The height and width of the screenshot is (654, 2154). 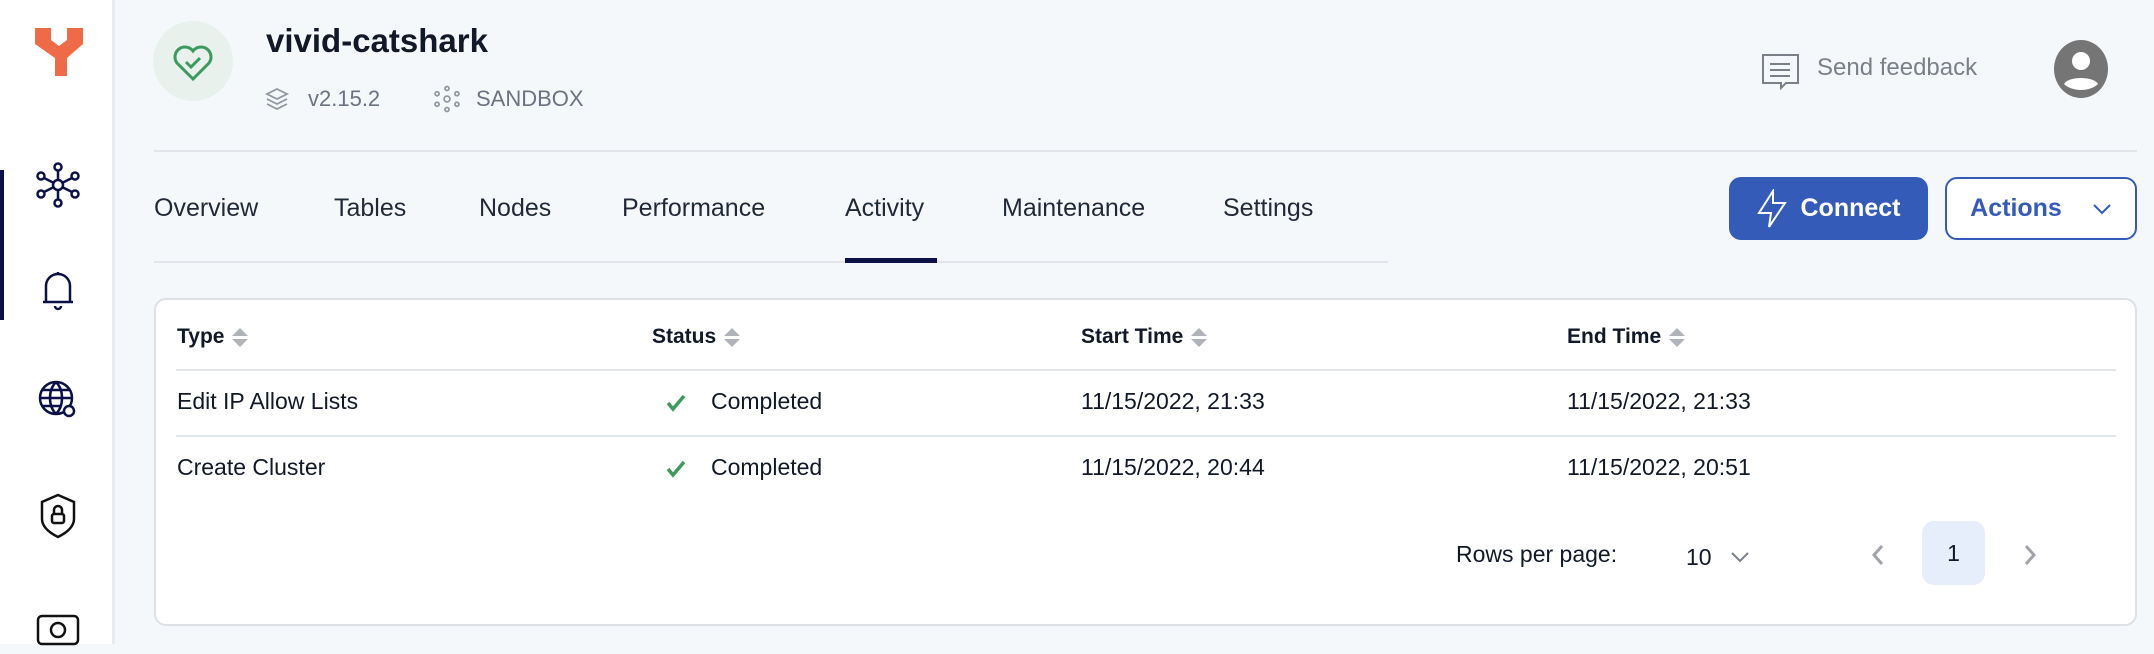 I want to click on column-label: Start Time, so click(x=1132, y=336).